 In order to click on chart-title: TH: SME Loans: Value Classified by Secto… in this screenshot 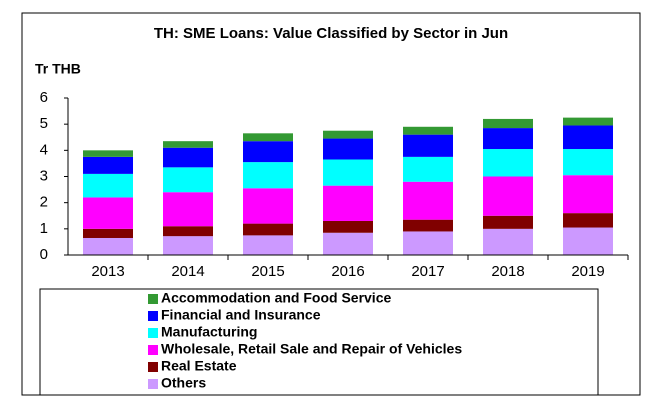, I will do `click(331, 33)`.